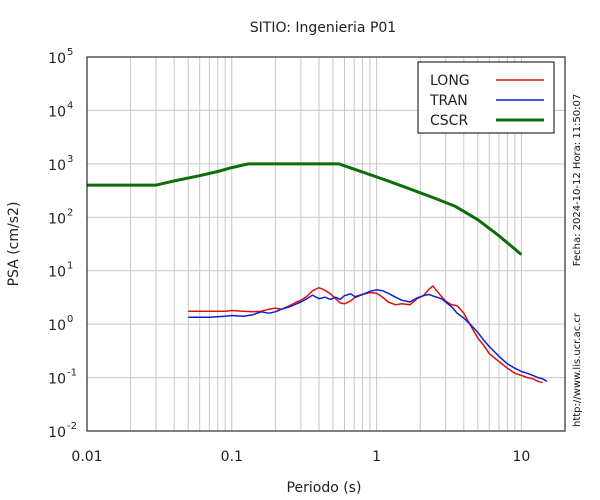  I want to click on y-tick-exponent: 5, so click(70, 52).